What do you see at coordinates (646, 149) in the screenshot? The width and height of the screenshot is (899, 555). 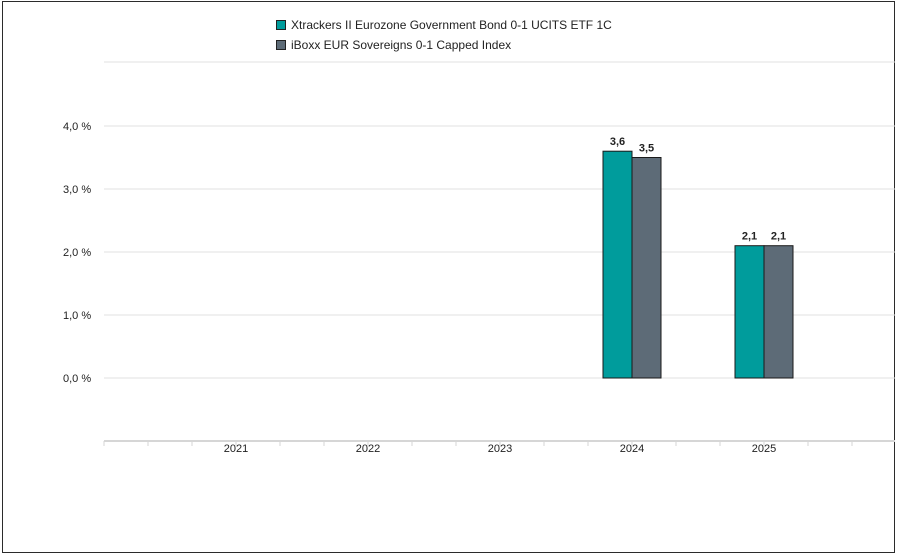 I see `data-label: 3,5` at bounding box center [646, 149].